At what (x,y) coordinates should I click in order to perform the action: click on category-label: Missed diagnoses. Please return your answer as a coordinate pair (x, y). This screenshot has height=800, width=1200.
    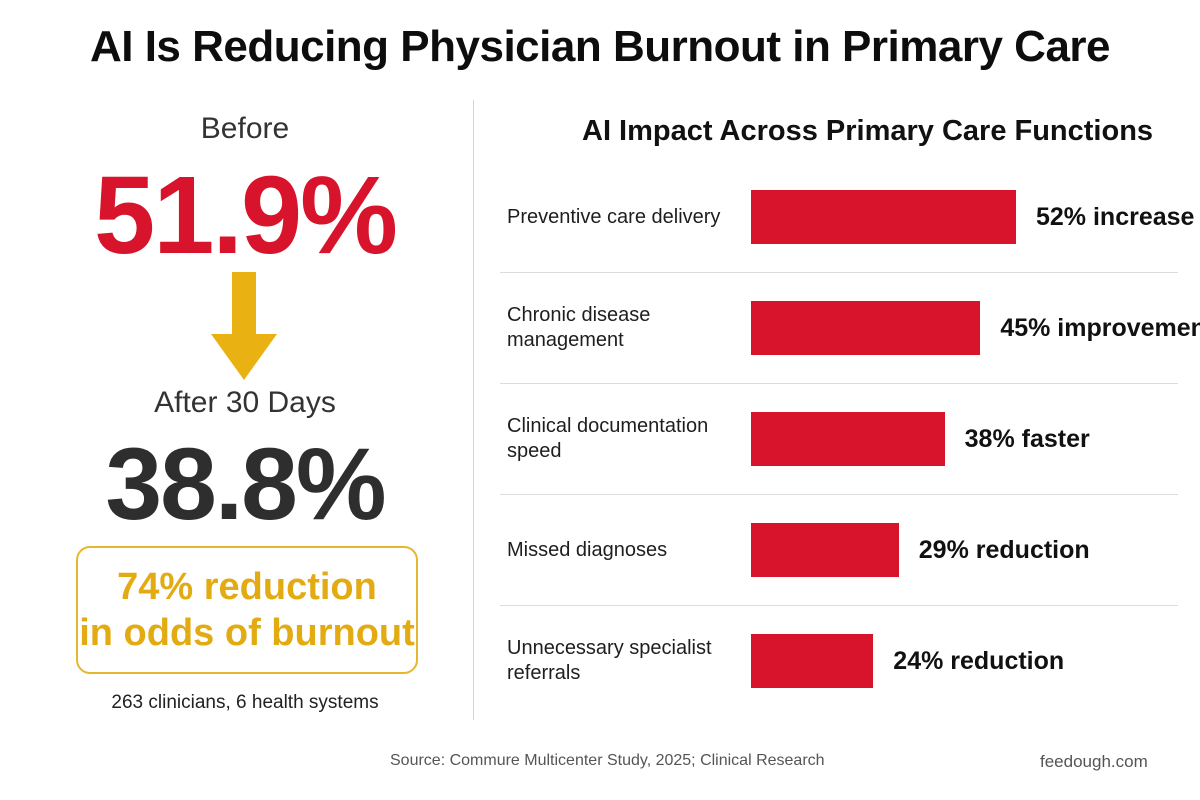
    Looking at the image, I should click on (587, 549).